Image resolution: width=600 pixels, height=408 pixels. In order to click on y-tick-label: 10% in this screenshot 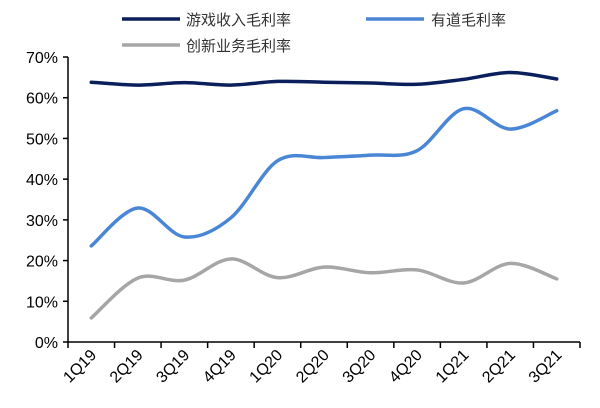, I will do `click(42, 302)`.